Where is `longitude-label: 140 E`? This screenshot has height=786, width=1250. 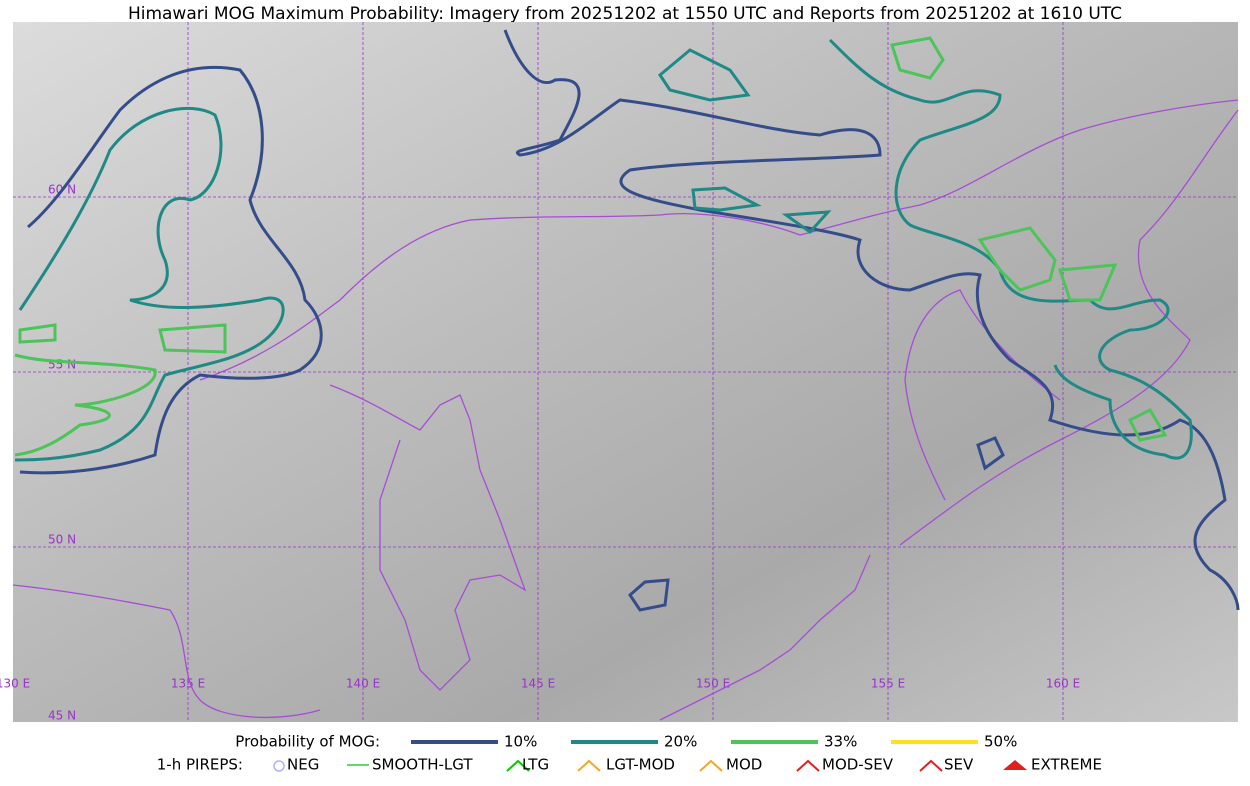
longitude-label: 140 E is located at coordinates (363, 684).